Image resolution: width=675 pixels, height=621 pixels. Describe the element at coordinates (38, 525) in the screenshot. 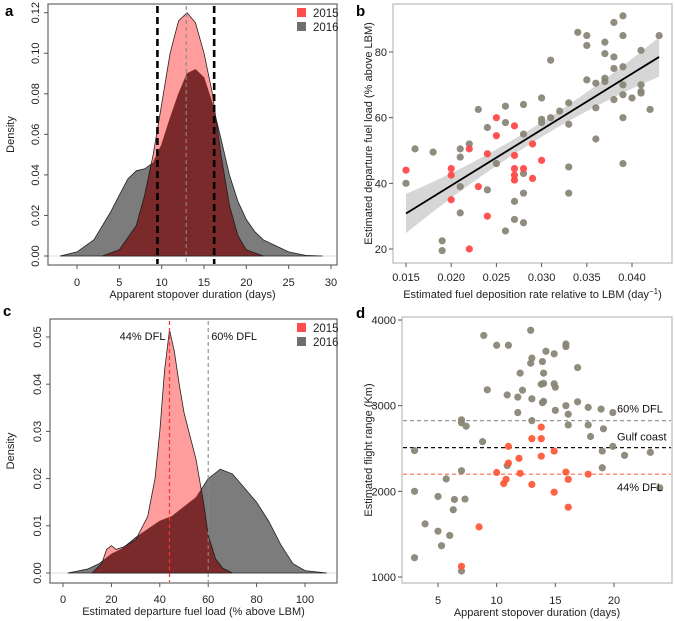

I see `y-tick-label: 0.01` at that location.